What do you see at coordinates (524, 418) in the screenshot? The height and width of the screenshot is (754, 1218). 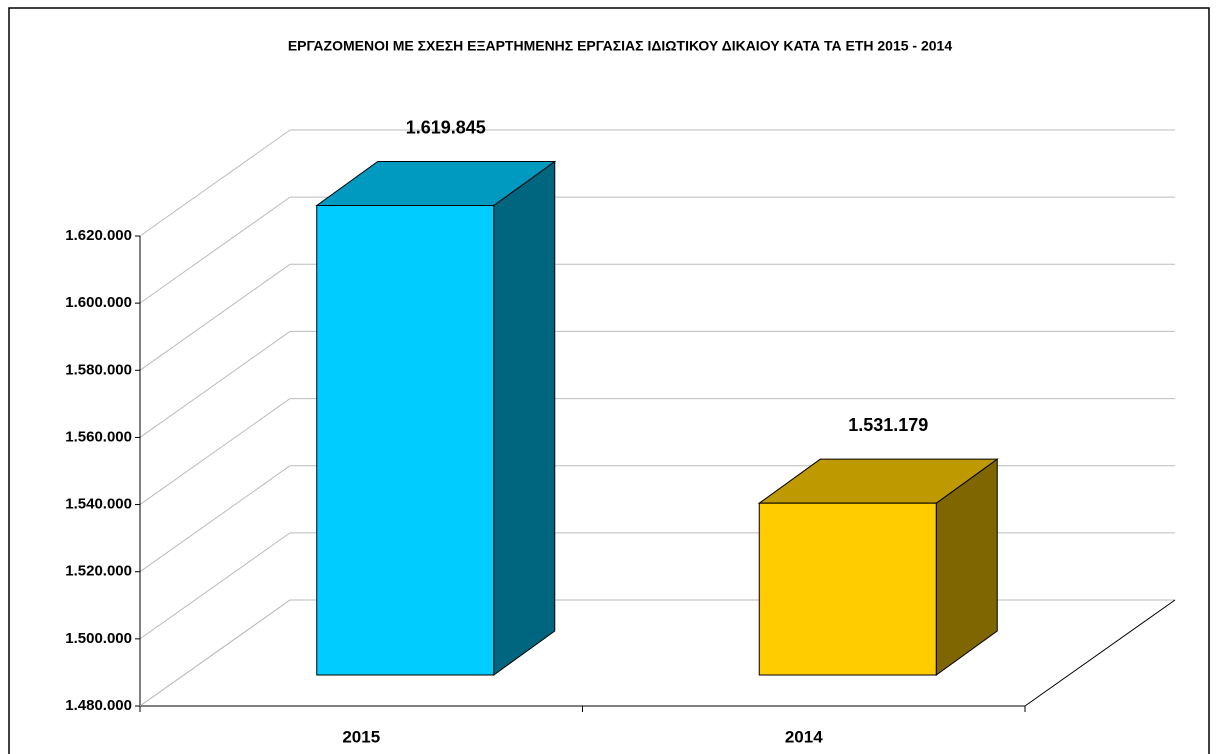 I see `bar-side` at bounding box center [524, 418].